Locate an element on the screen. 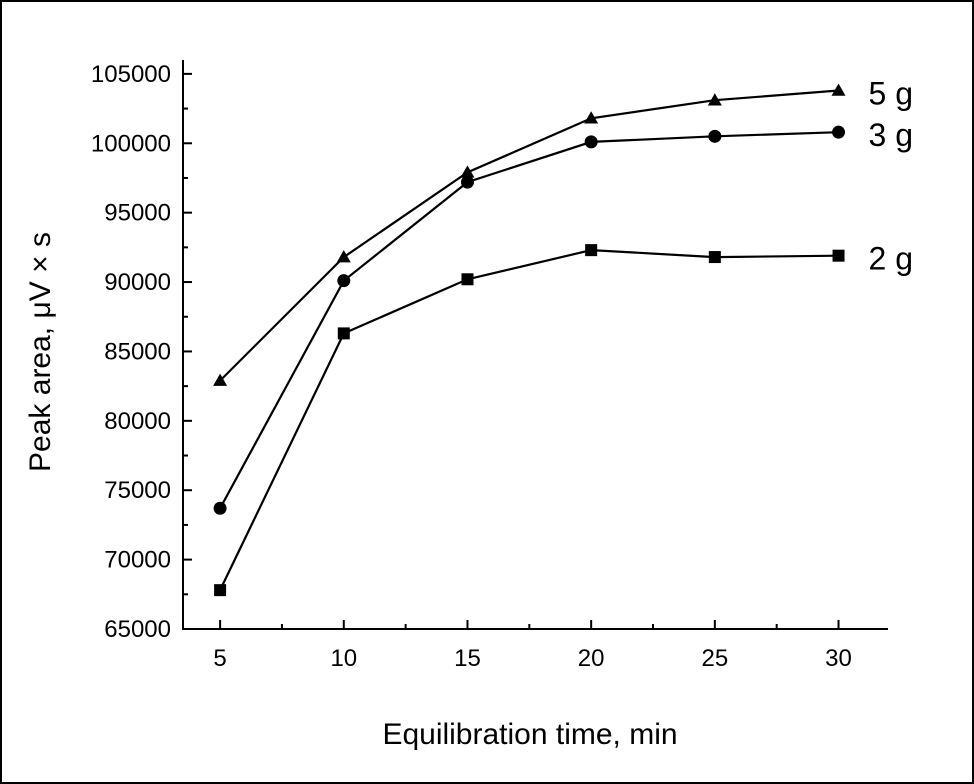 Image resolution: width=974 pixels, height=784 pixels. y-tick-label: 65000 is located at coordinates (137, 629).